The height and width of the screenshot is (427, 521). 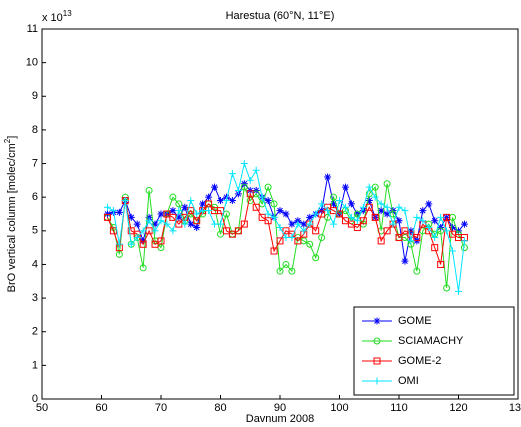 What do you see at coordinates (67, 13) in the screenshot?
I see `y-scale-exponent: 13` at bounding box center [67, 13].